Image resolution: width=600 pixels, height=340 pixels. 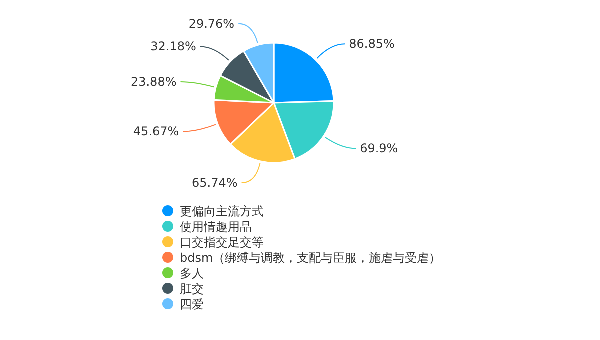 I want to click on data-label: 69.9%, so click(x=379, y=149).